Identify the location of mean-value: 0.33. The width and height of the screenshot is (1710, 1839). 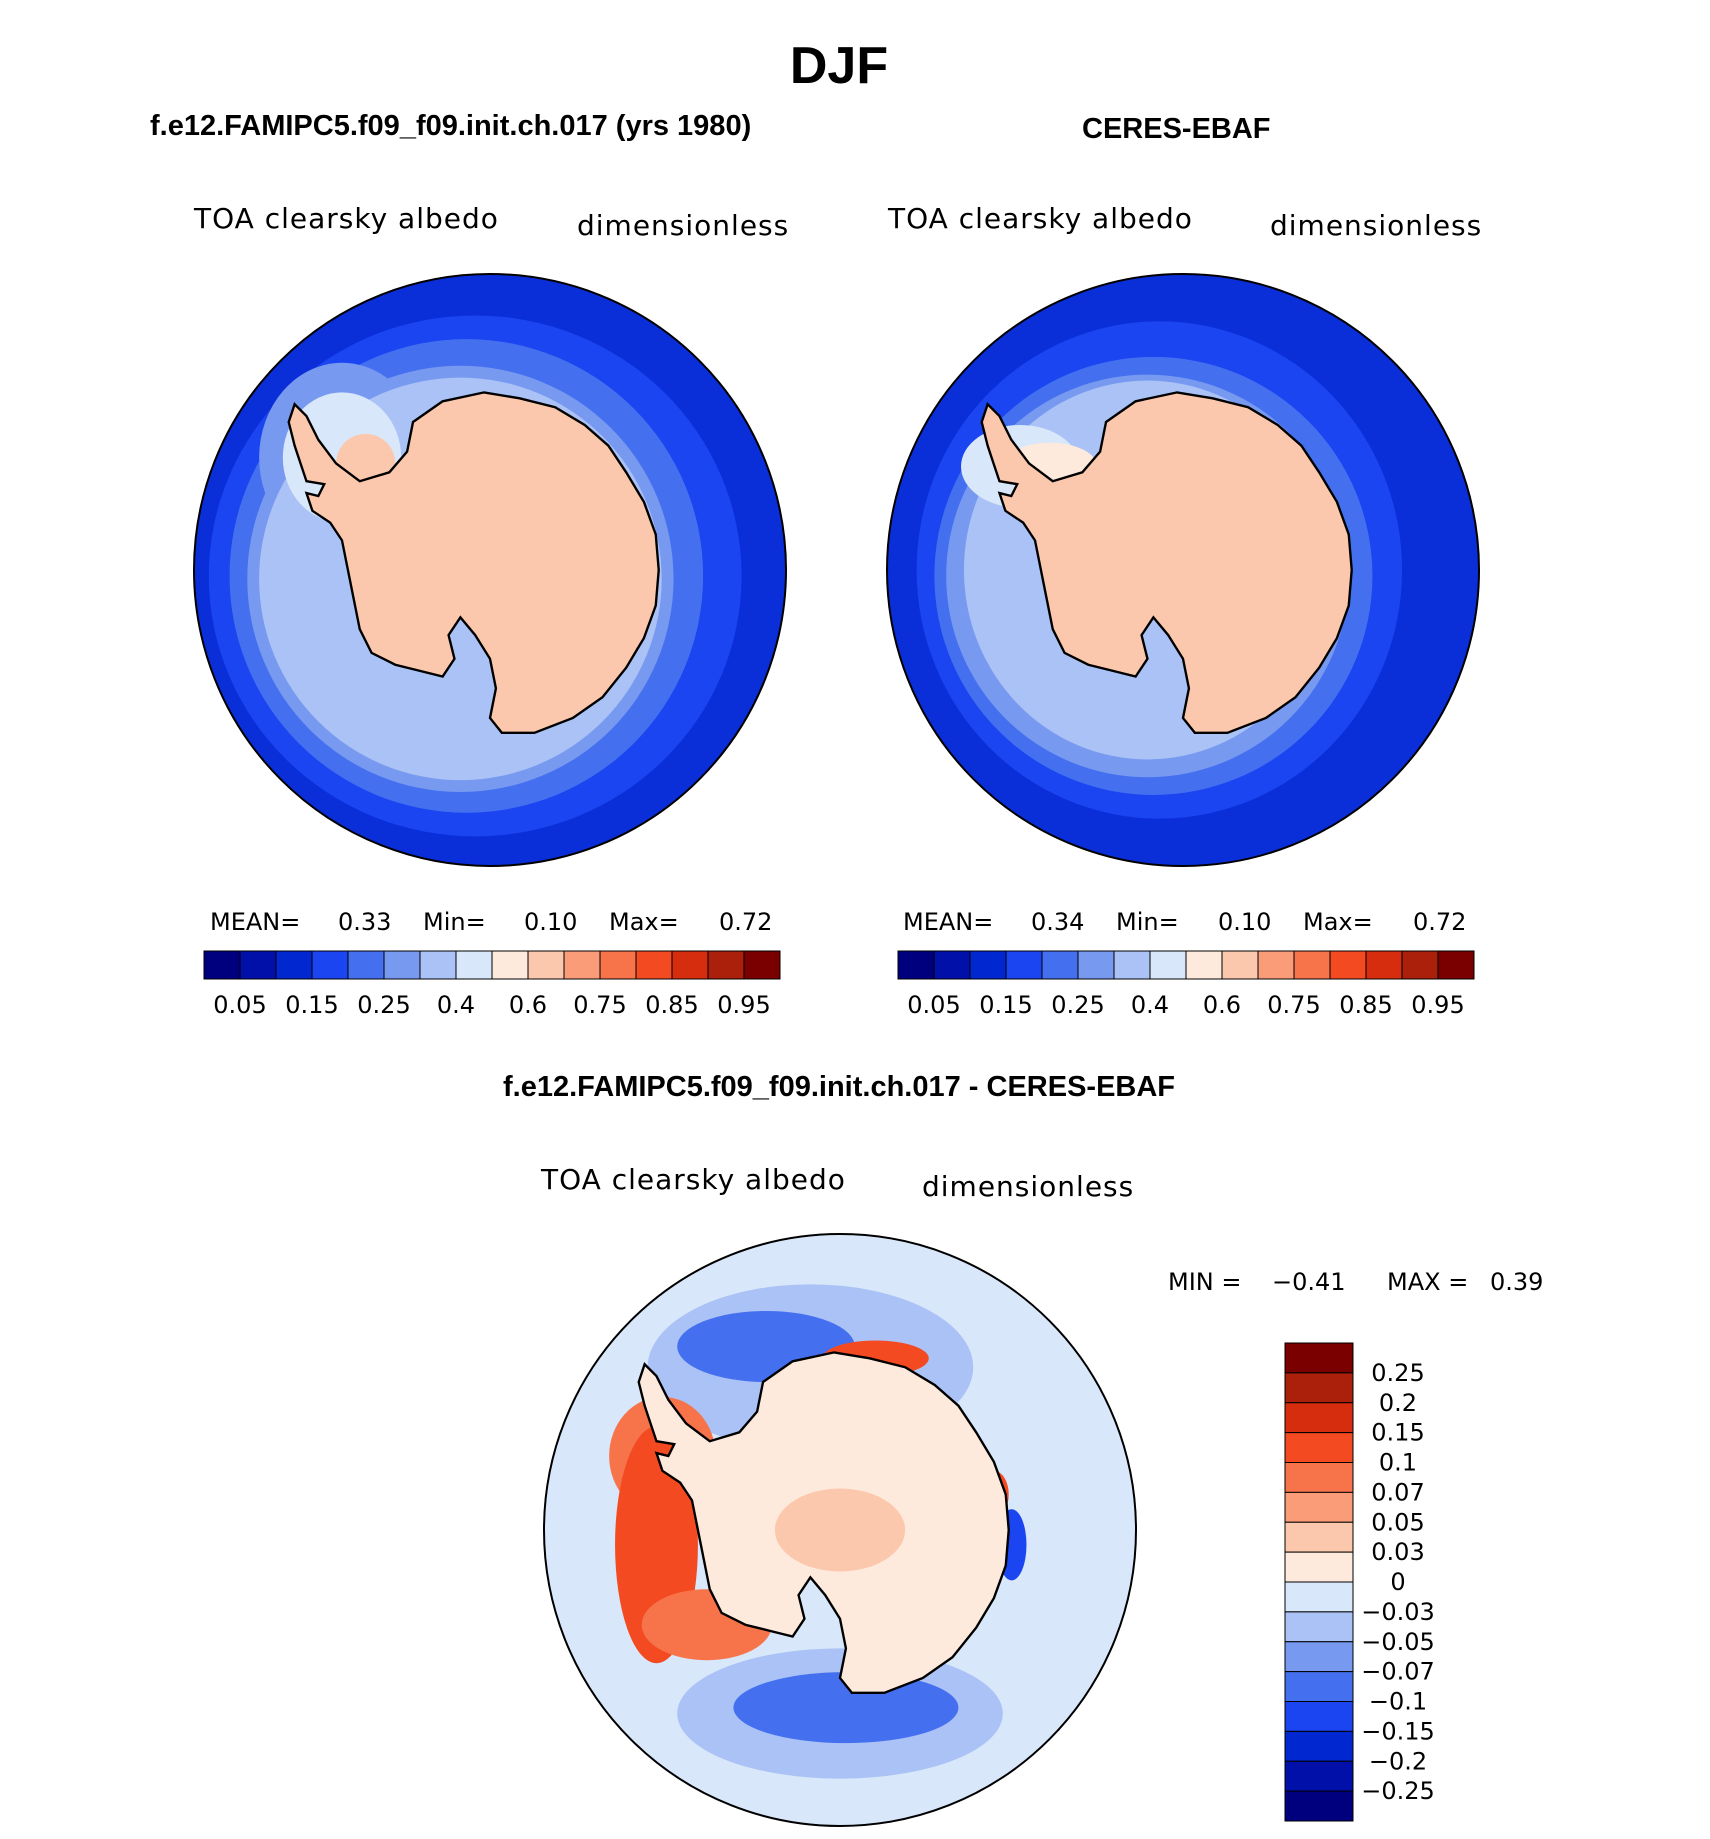
(365, 922).